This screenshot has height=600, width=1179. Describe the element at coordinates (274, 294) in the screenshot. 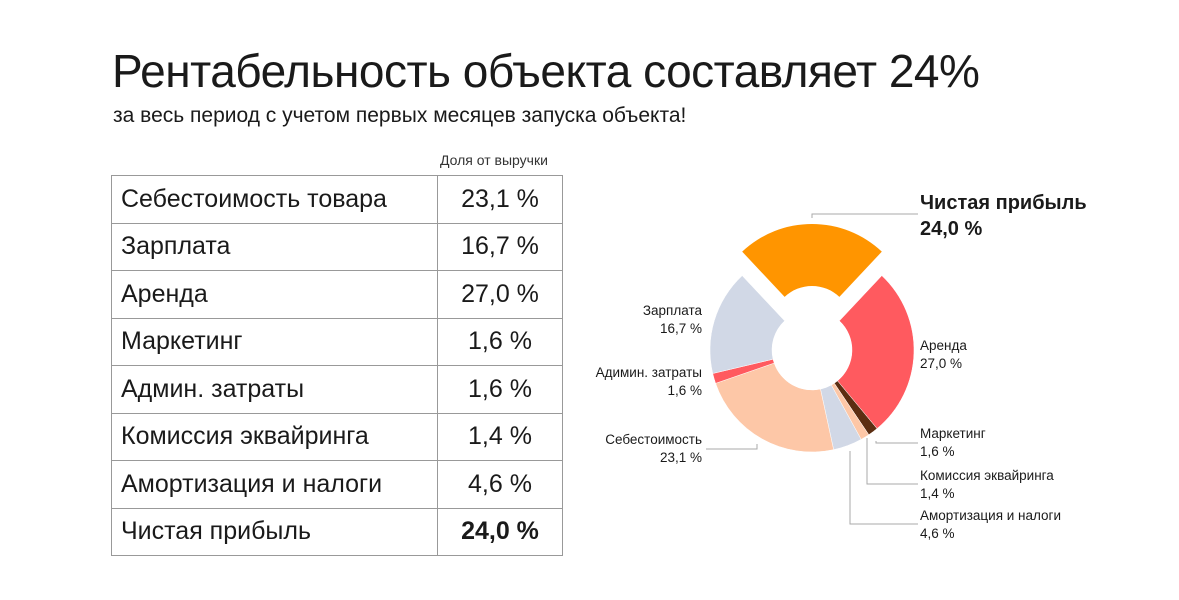

I see `row-name: Аренда` at that location.